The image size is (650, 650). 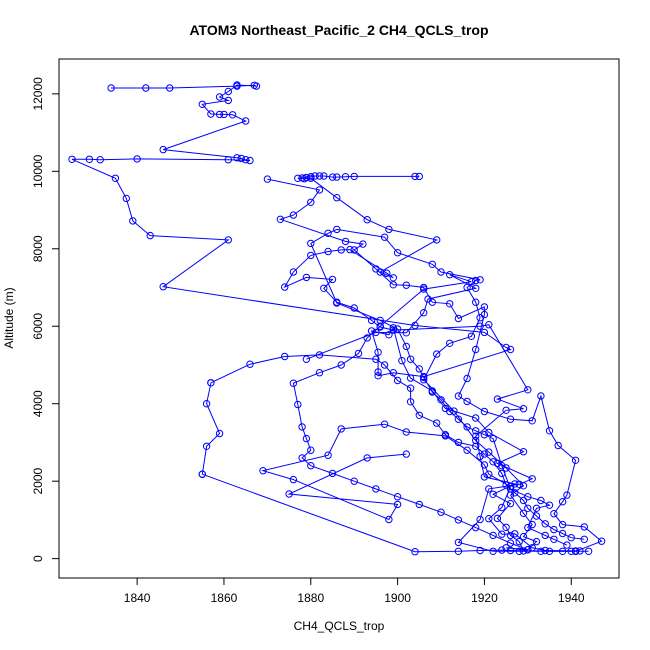 I want to click on x-tick-label: 1940, so click(x=571, y=598).